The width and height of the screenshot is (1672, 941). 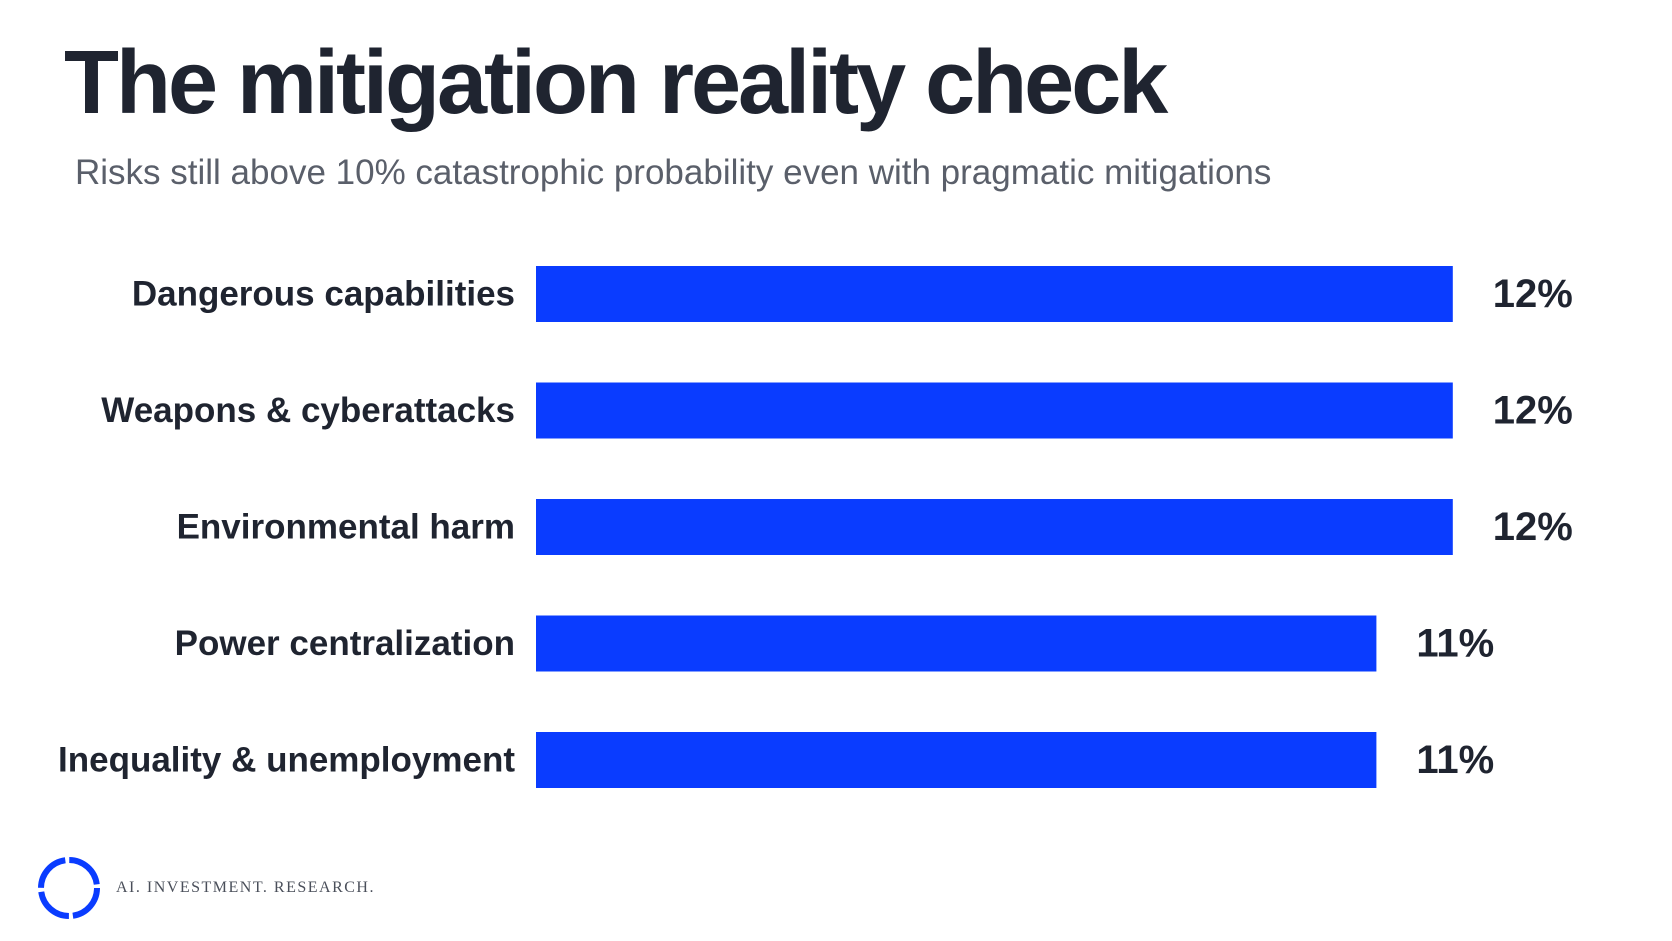 What do you see at coordinates (994, 294) in the screenshot?
I see `bar-dangerous-capabilities` at bounding box center [994, 294].